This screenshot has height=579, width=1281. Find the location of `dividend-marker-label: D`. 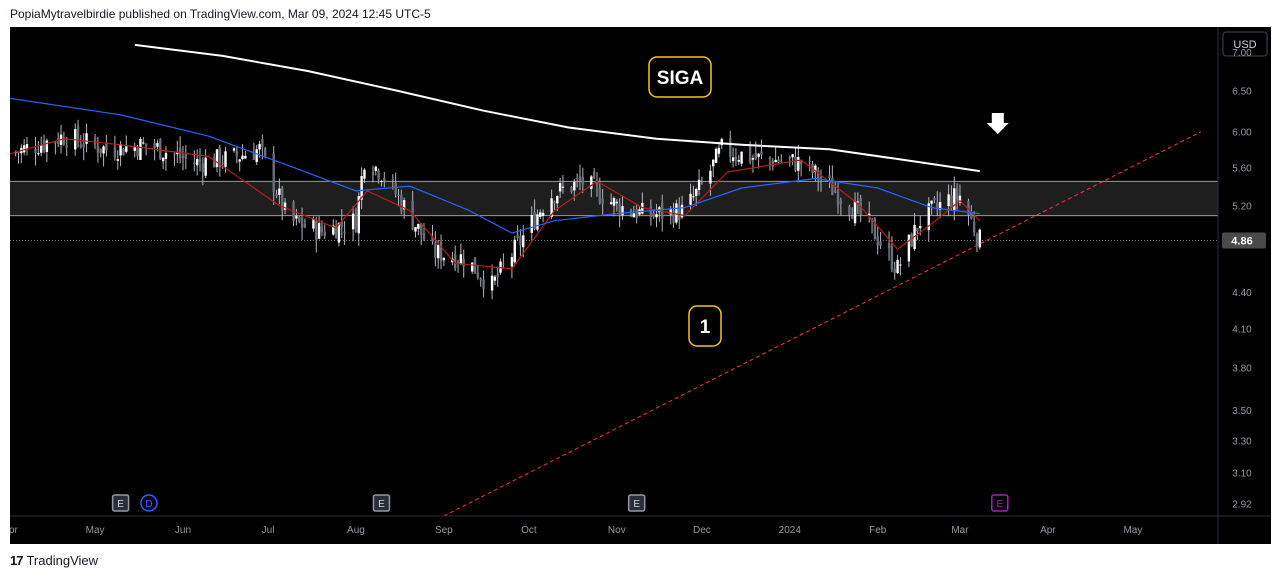

dividend-marker-label: D is located at coordinates (148, 504).